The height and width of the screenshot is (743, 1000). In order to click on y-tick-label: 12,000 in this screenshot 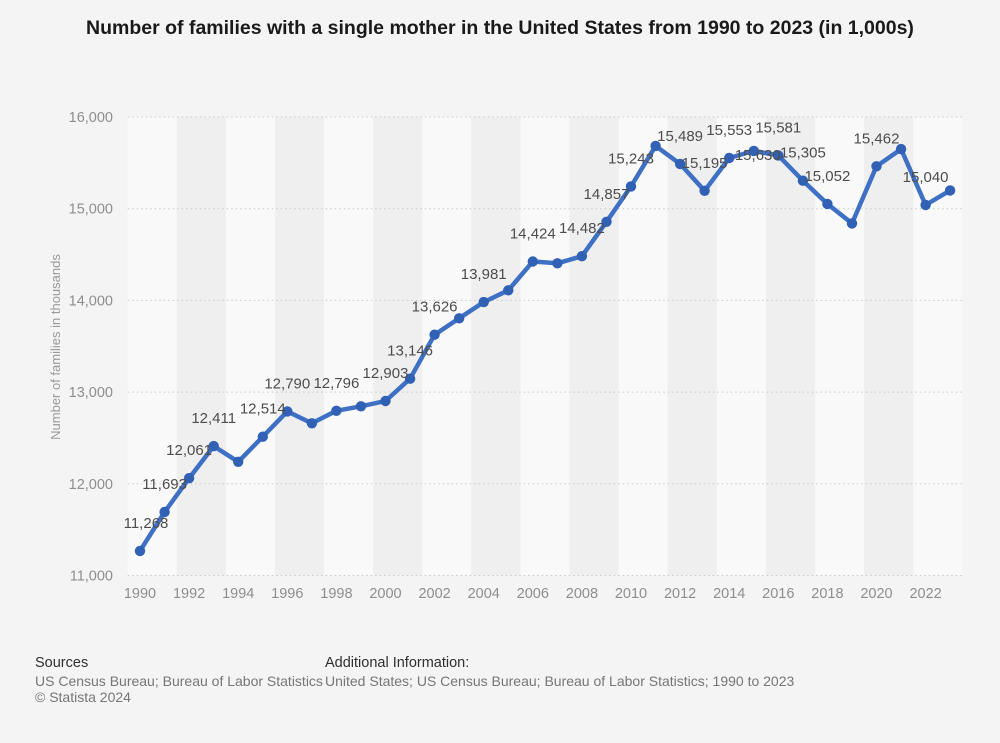, I will do `click(91, 485)`.